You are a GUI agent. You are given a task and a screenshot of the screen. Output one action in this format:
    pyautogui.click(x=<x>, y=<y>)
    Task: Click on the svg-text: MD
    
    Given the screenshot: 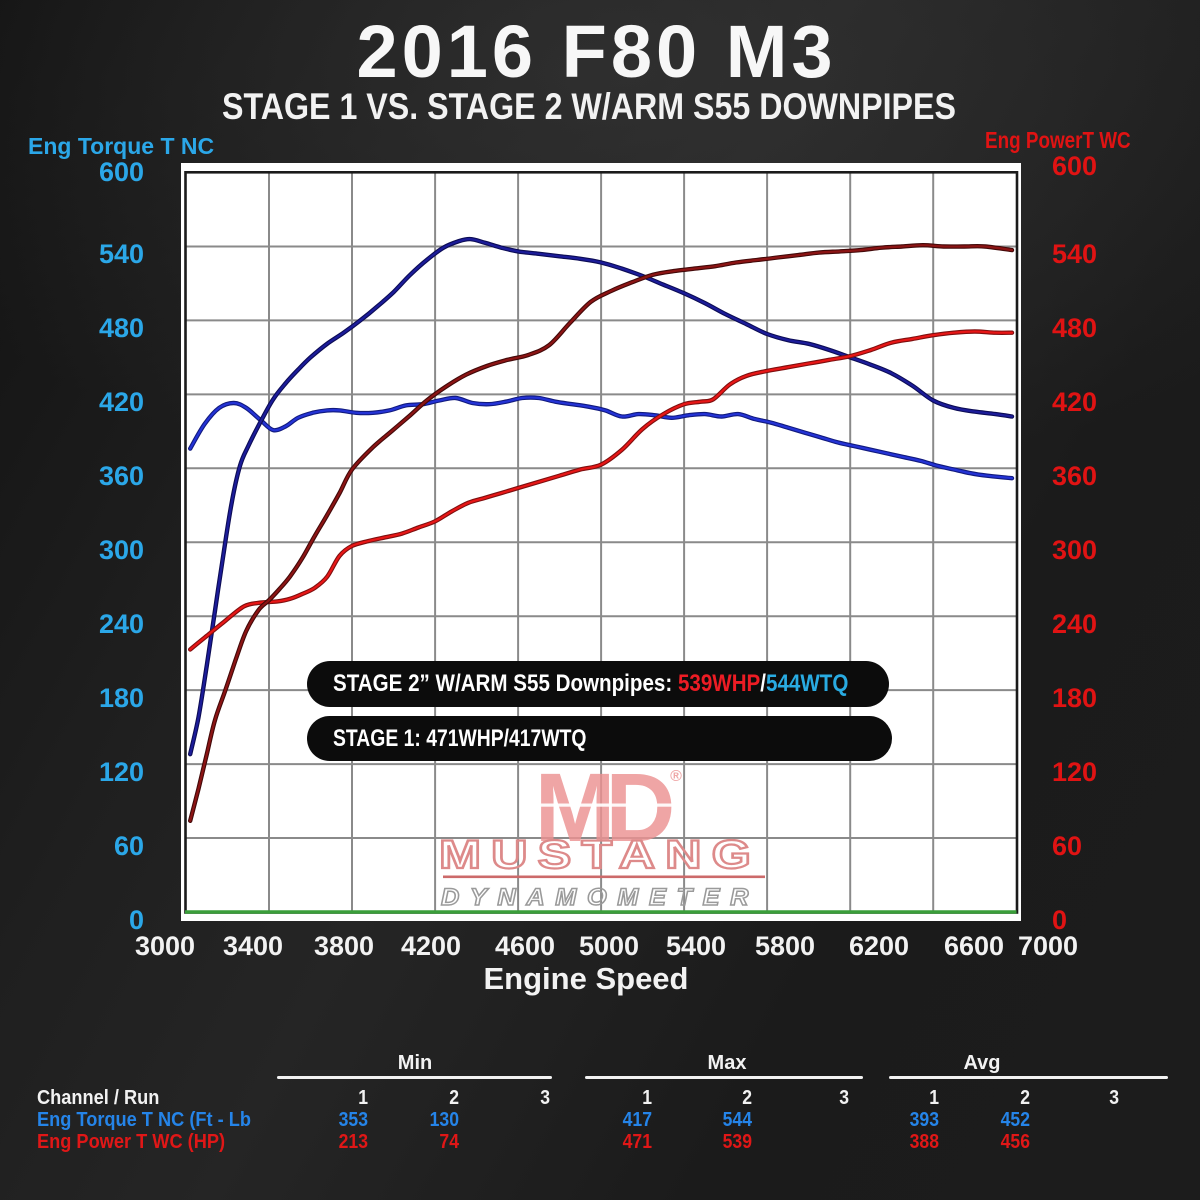 What is the action you would take?
    pyautogui.click(x=603, y=807)
    